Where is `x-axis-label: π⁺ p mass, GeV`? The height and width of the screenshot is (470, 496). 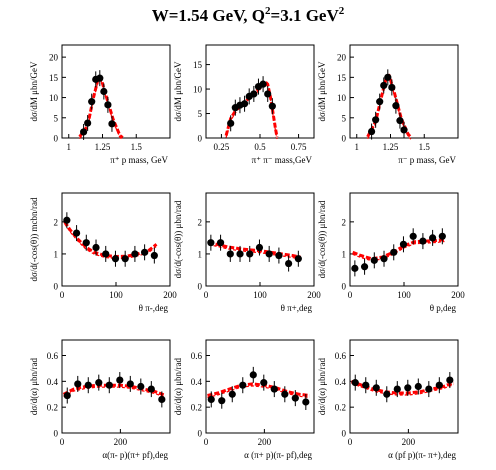
x-axis-label: π⁺ p mass, GeV is located at coordinates (139, 160).